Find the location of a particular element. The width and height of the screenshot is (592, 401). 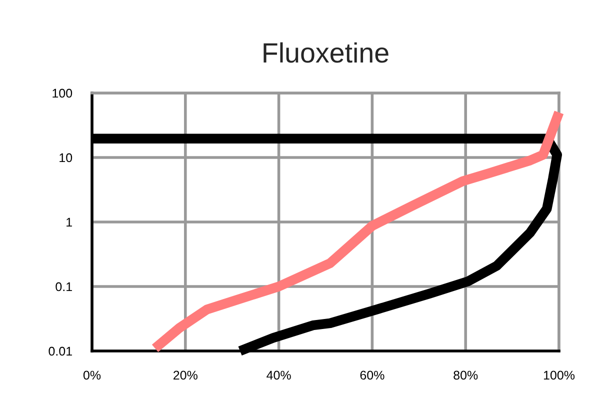

x-tick-label: 100% is located at coordinates (559, 375).